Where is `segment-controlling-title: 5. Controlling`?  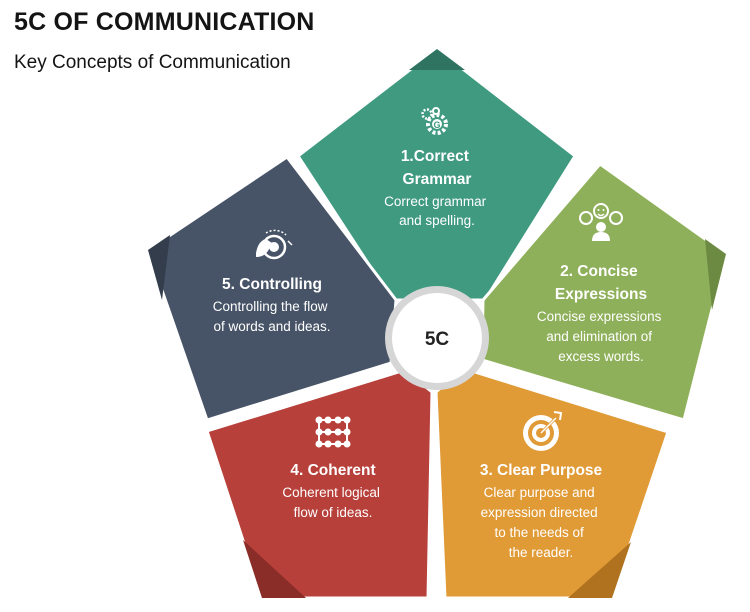
segment-controlling-title: 5. Controlling is located at coordinates (272, 284).